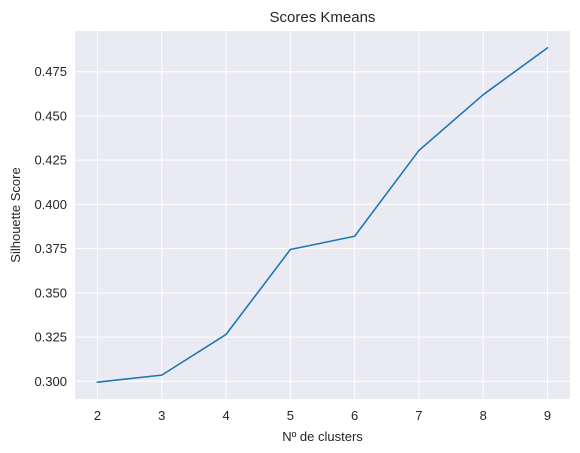 The image size is (580, 453). Describe the element at coordinates (97, 415) in the screenshot. I see `x-tick-label: 2` at that location.